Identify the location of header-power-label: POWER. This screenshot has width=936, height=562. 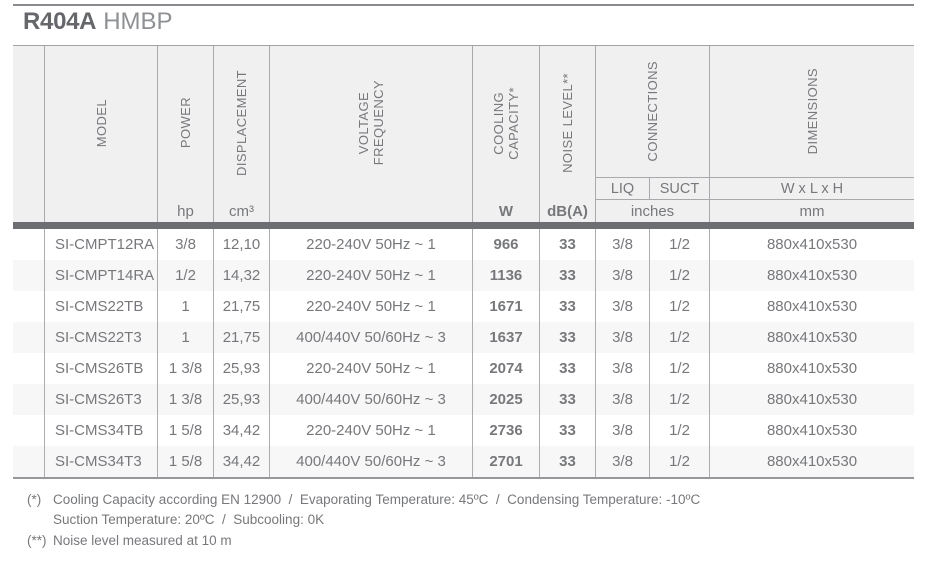
(185, 123).